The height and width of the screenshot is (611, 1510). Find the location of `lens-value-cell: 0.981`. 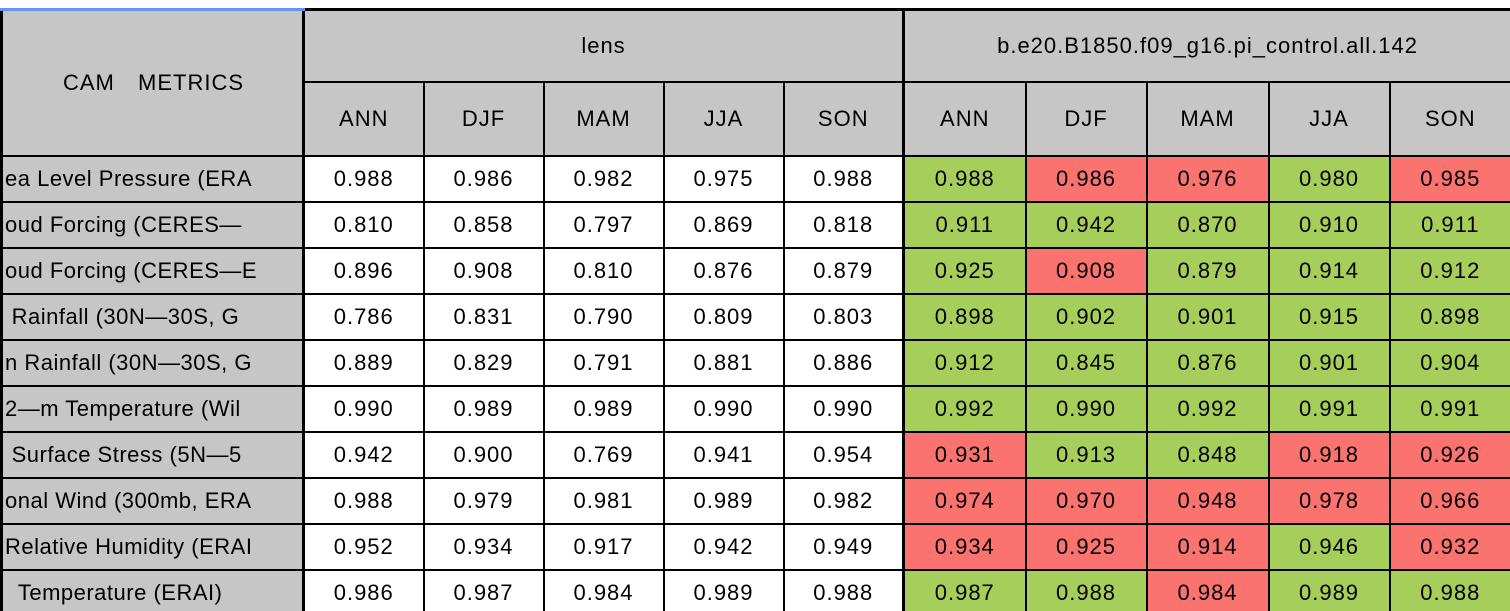

lens-value-cell: 0.981 is located at coordinates (603, 501).